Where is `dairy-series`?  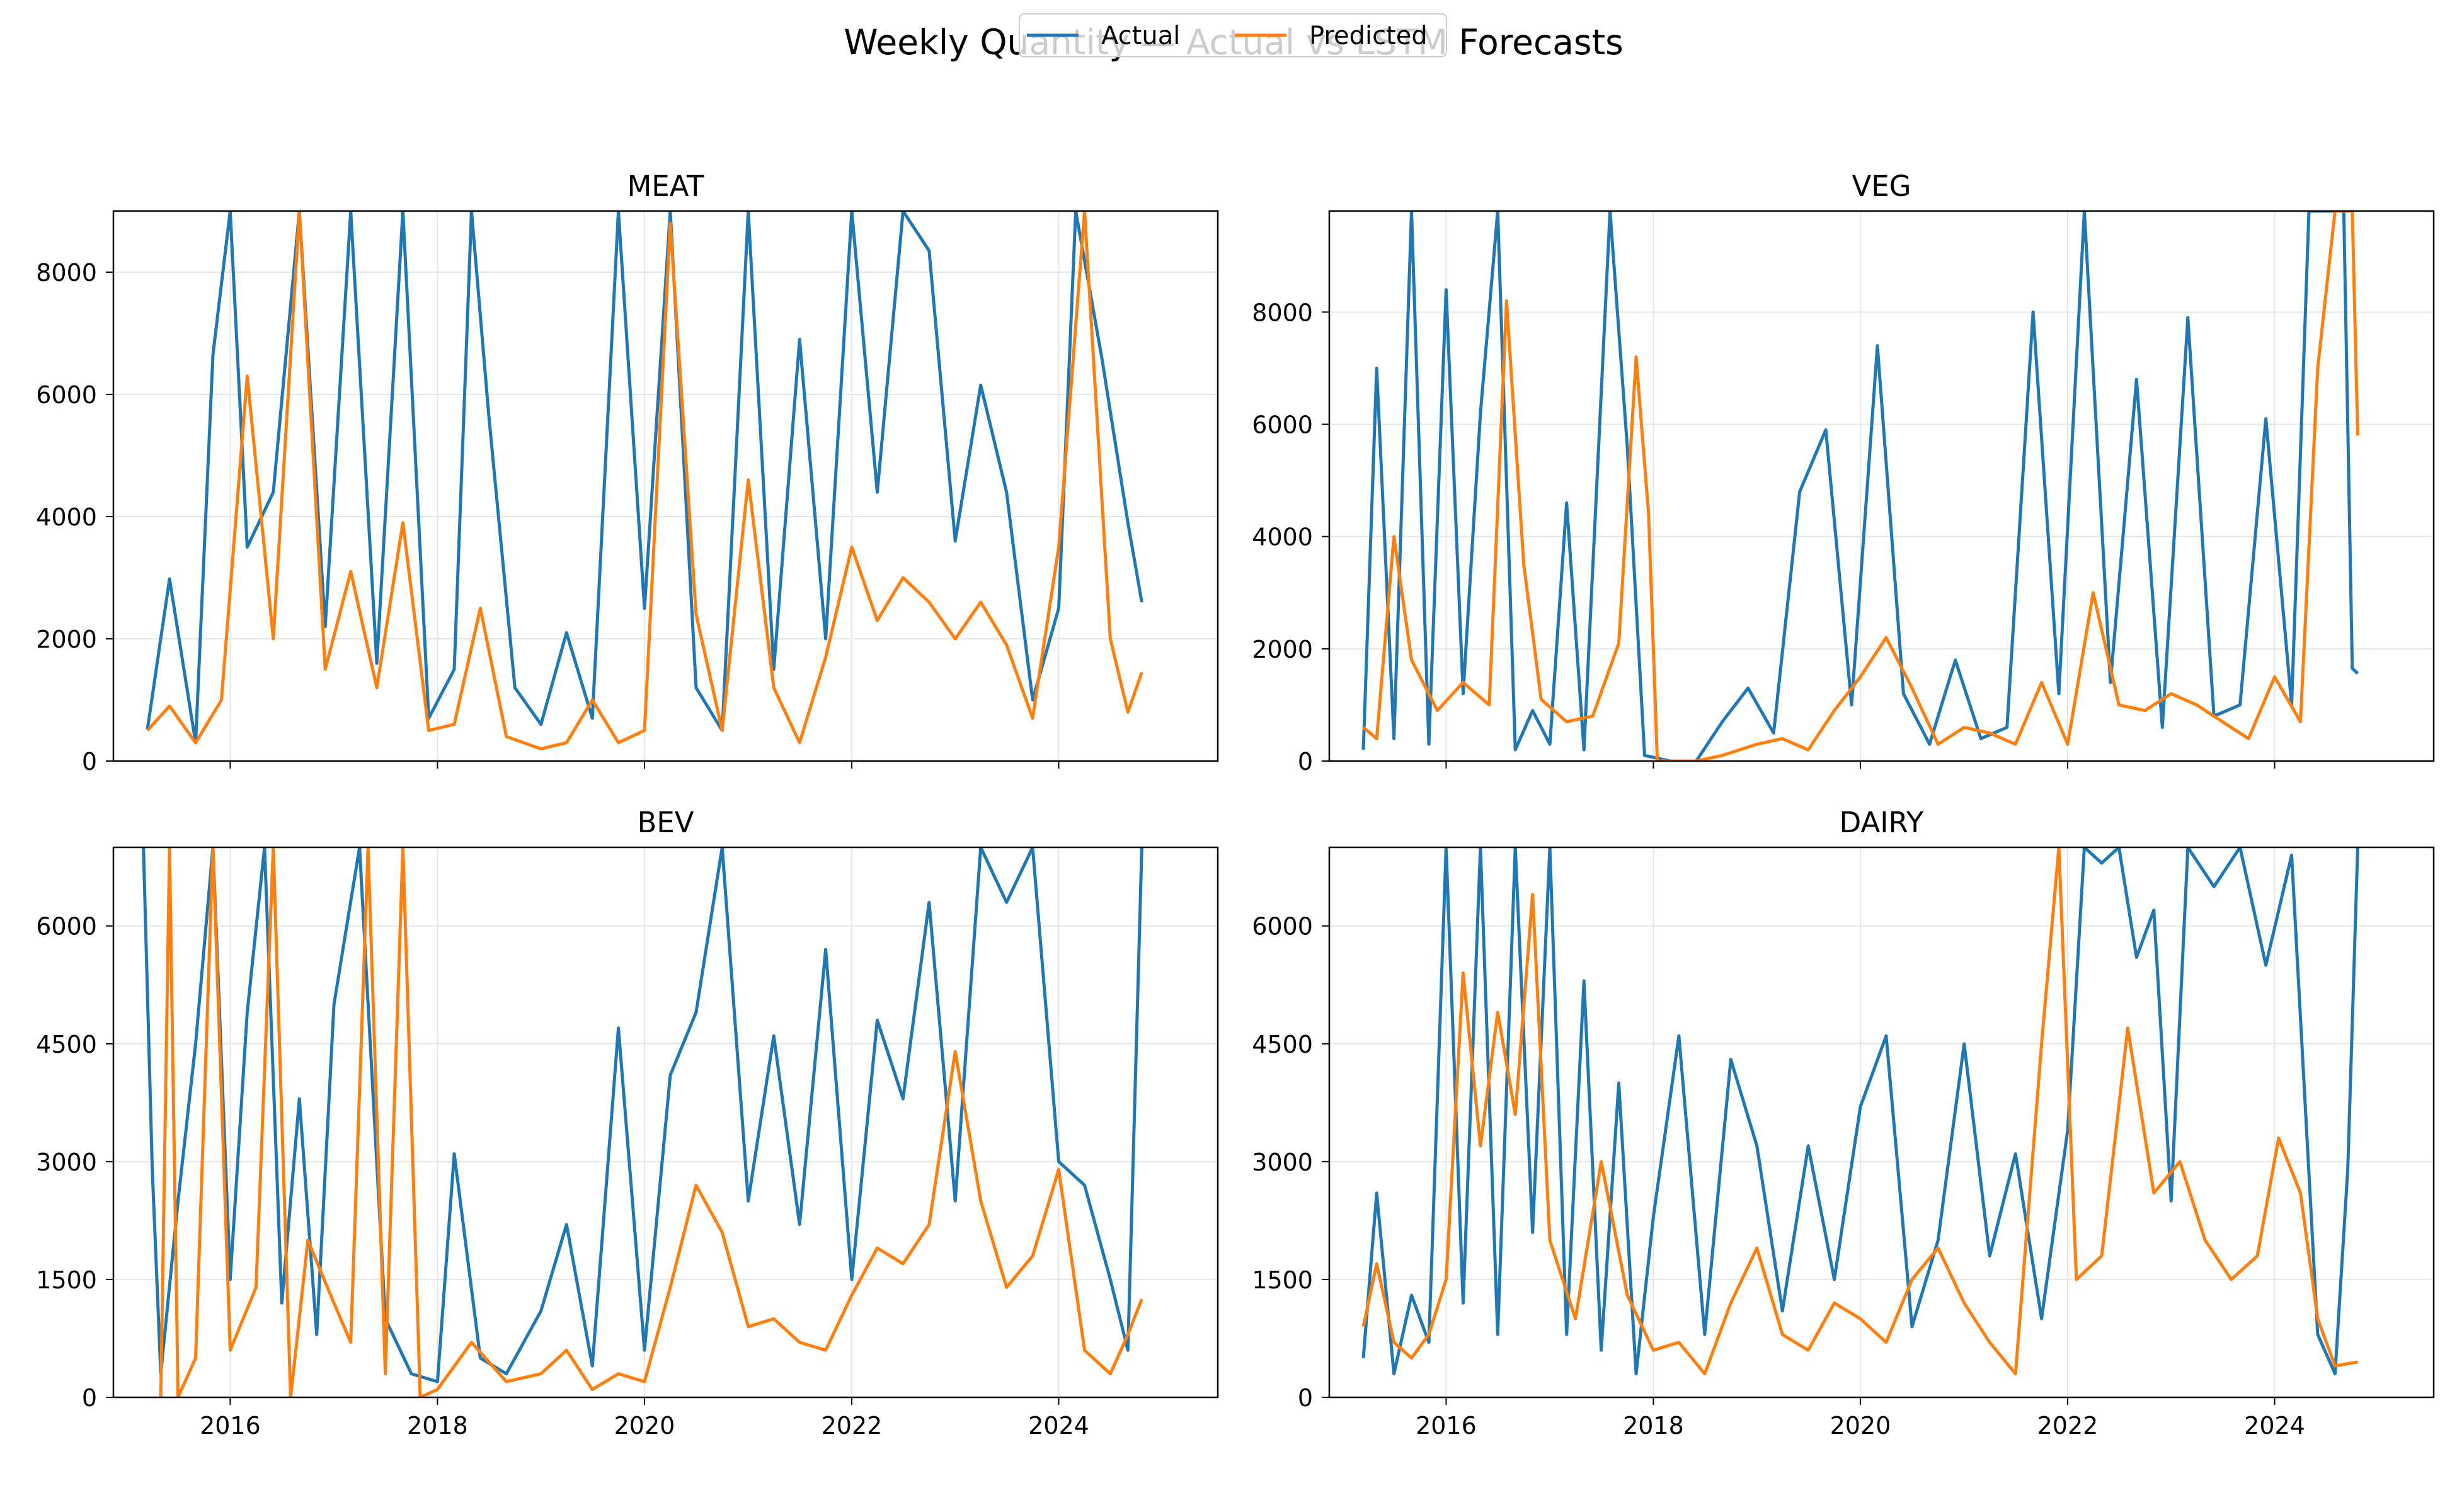 dairy-series is located at coordinates (1860, 1111).